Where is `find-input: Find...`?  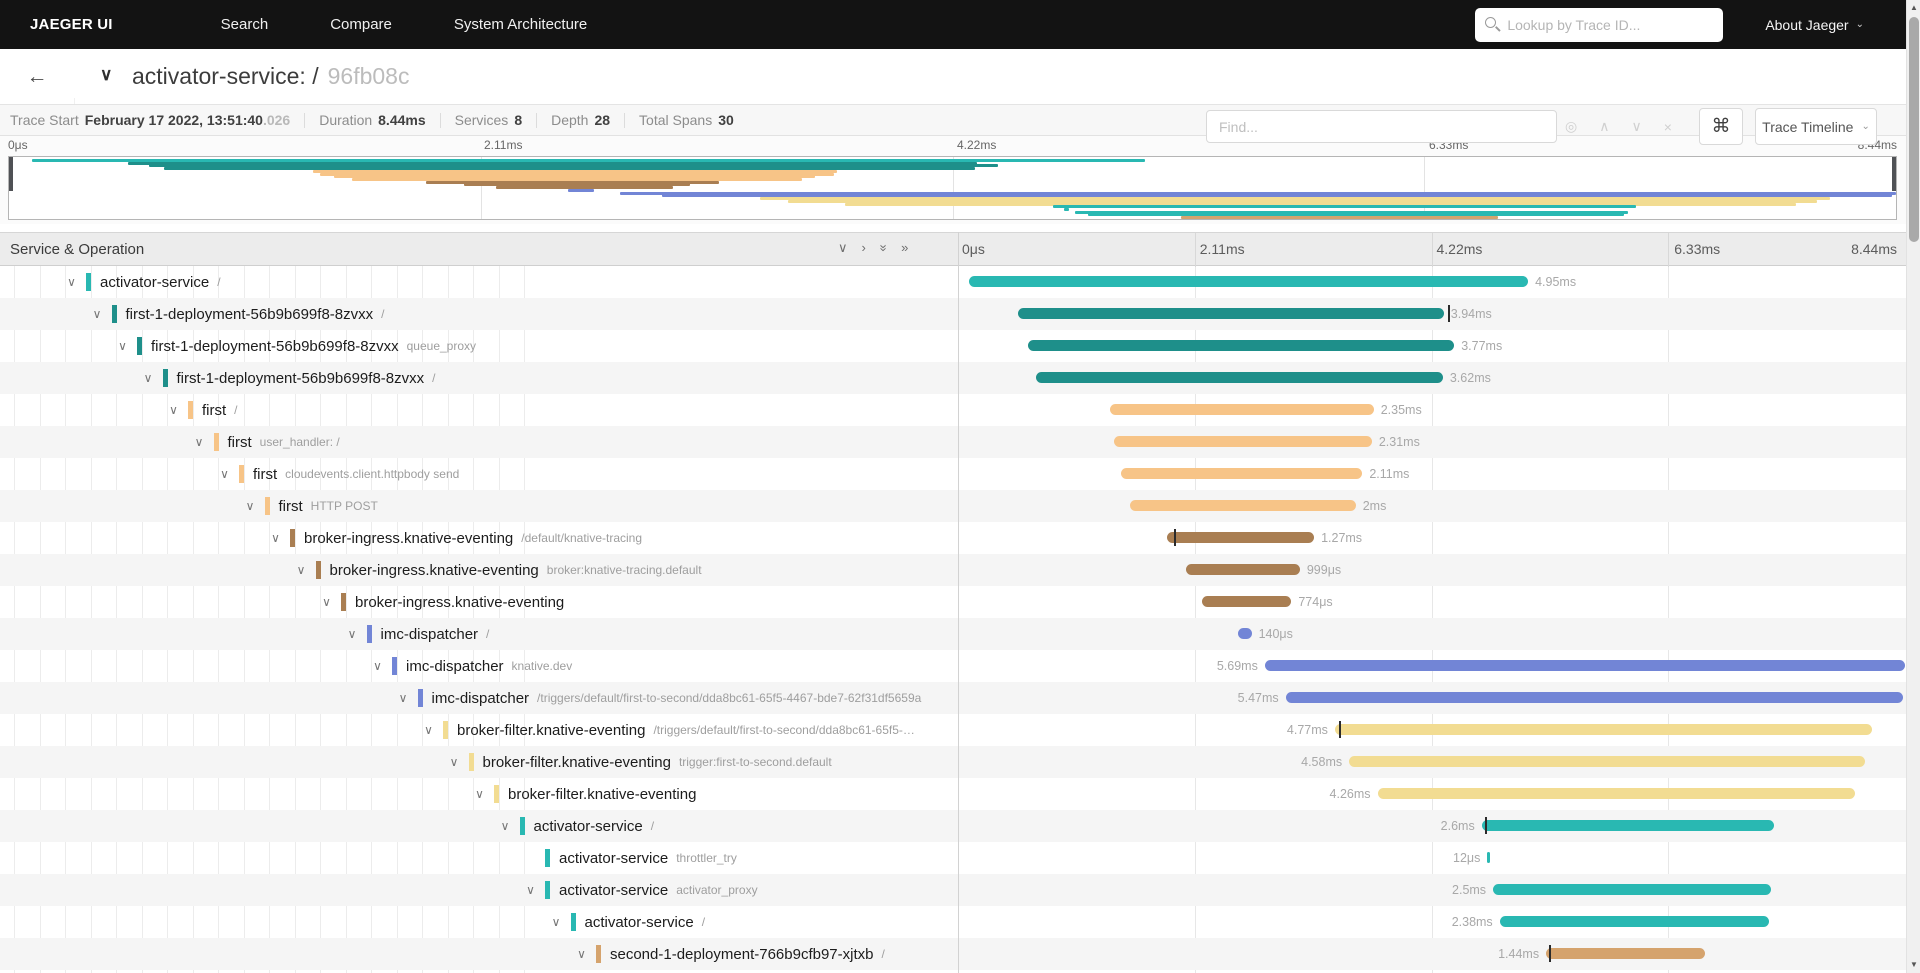
find-input: Find... is located at coordinates (1381, 126).